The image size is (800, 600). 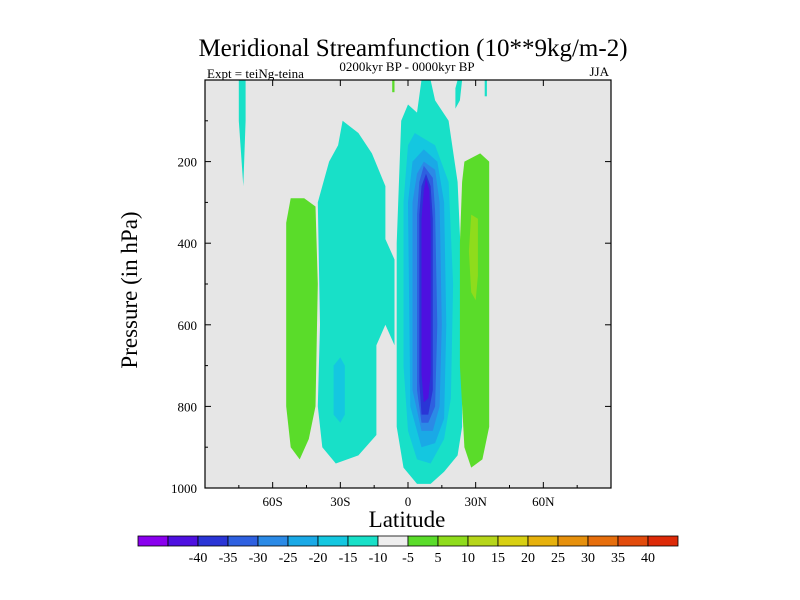 I want to click on x-axis-label: Latitude, so click(x=407, y=519).